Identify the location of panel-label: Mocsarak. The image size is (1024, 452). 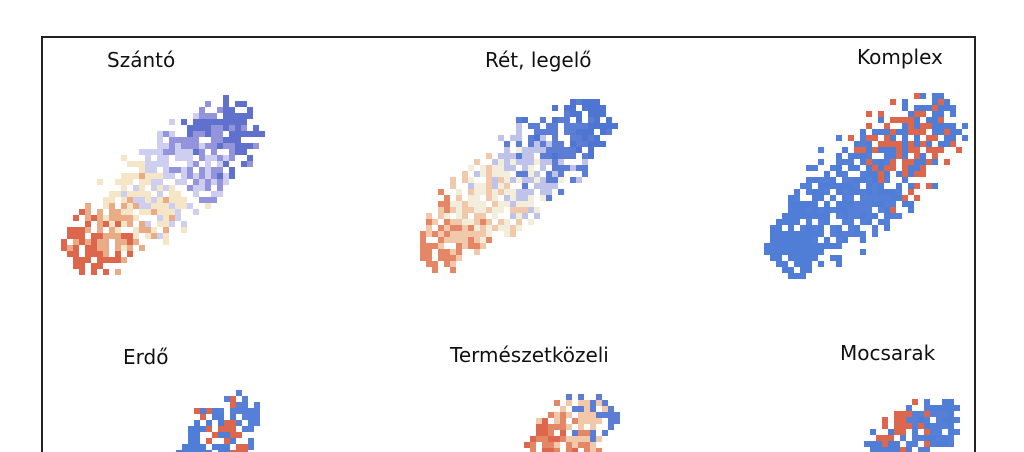
(888, 353).